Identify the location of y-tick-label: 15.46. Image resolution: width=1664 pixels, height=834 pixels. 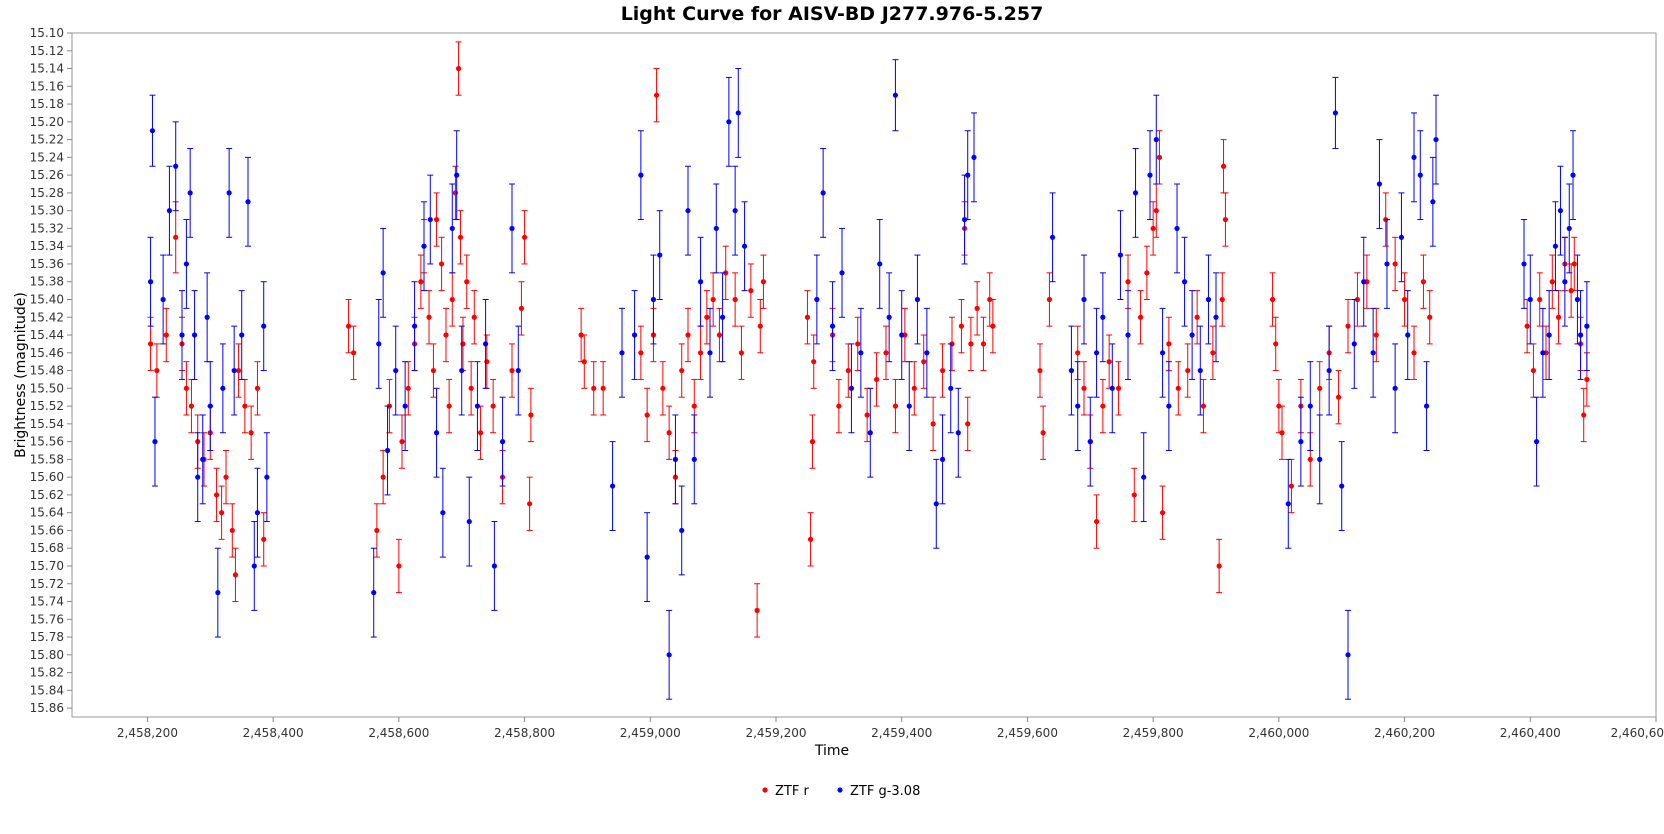
(47, 353).